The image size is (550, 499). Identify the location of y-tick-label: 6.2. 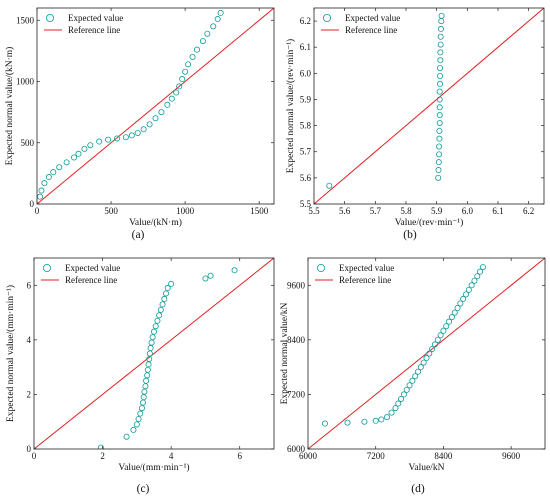
(305, 21).